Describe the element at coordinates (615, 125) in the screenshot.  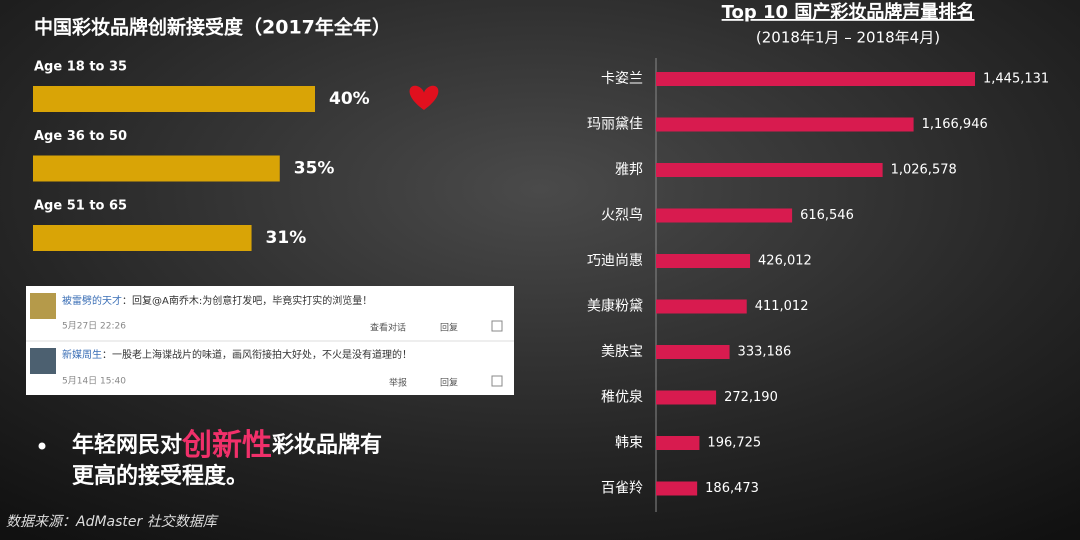
I see `category-label: 玛丽黛佳` at that location.